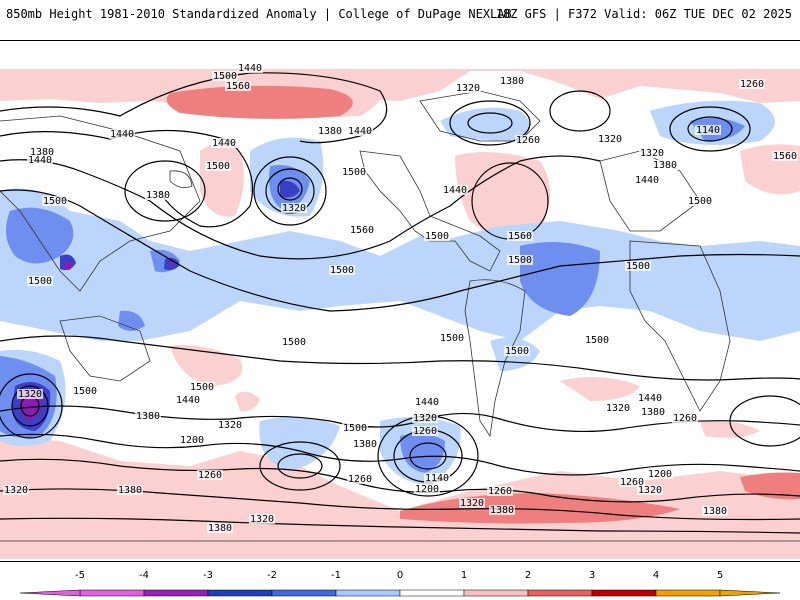  What do you see at coordinates (464, 575) in the screenshot?
I see `legend-tick-label: 1` at bounding box center [464, 575].